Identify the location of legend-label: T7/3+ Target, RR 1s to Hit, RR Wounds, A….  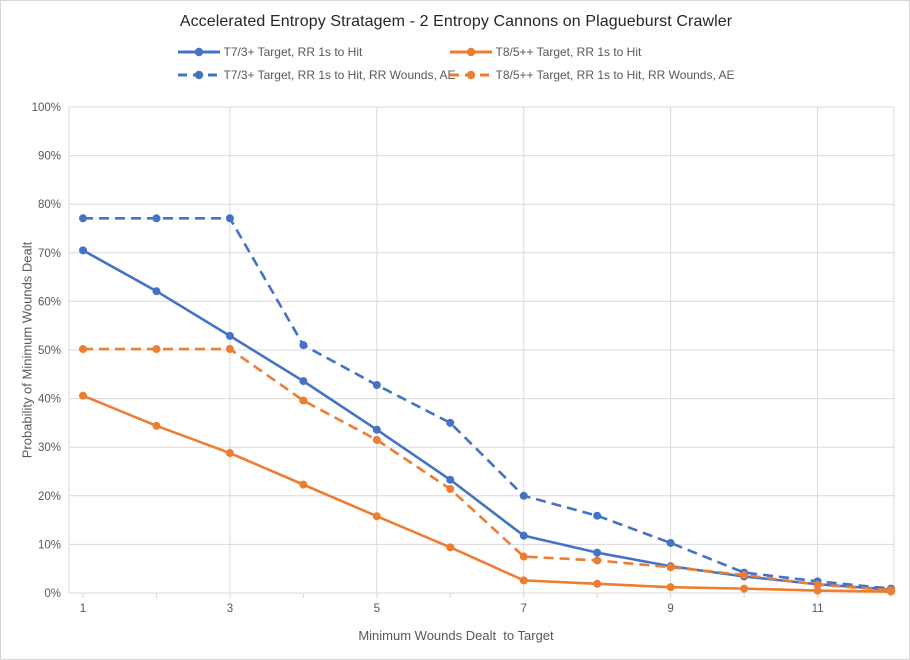
(339, 75).